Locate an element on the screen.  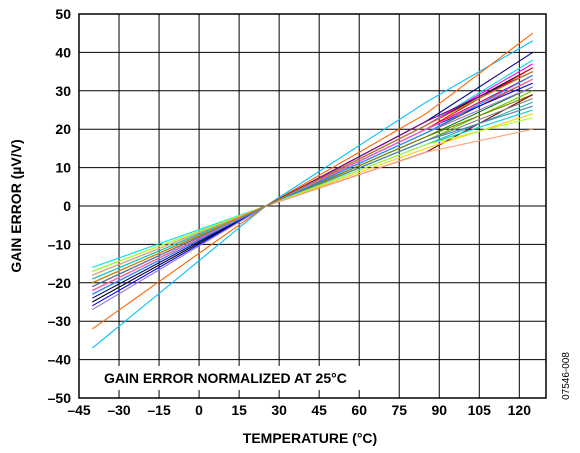
annotation-background is located at coordinates (242, 378).